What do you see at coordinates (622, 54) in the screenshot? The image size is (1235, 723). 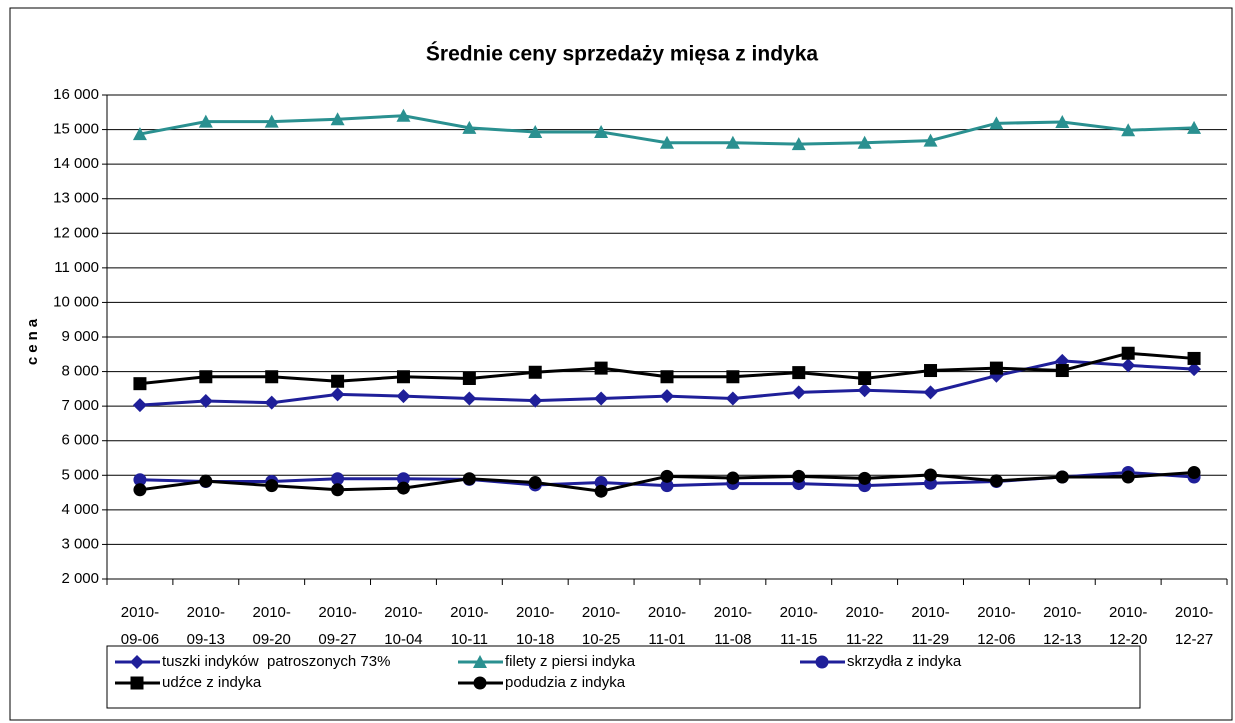 I see `chart-title: Średnie ceny sprzedaży mięsa z indyka` at bounding box center [622, 54].